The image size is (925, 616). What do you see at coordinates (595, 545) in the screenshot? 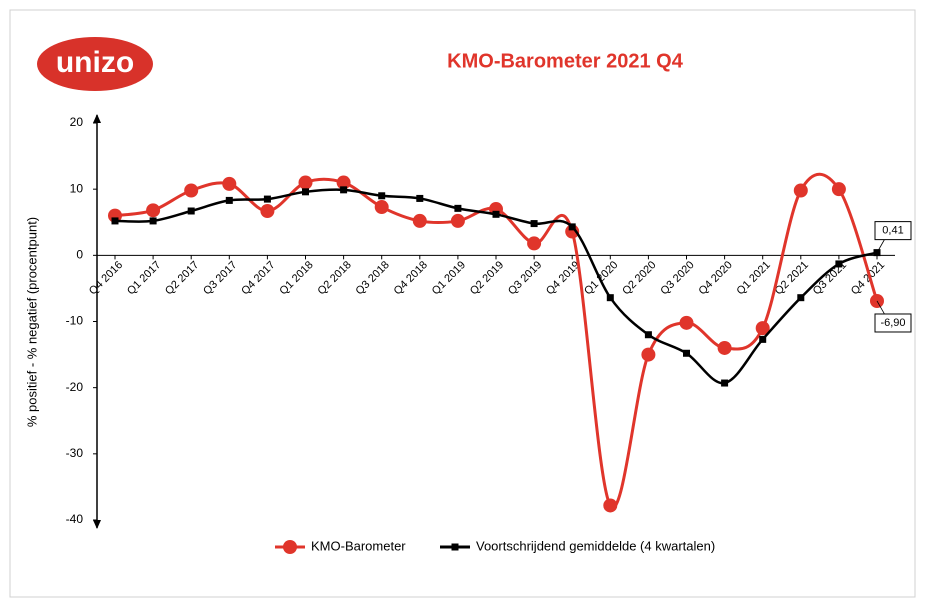
I see `legend-label: Voortschrijdend gemiddelde (4 kwartalen)` at bounding box center [595, 545].